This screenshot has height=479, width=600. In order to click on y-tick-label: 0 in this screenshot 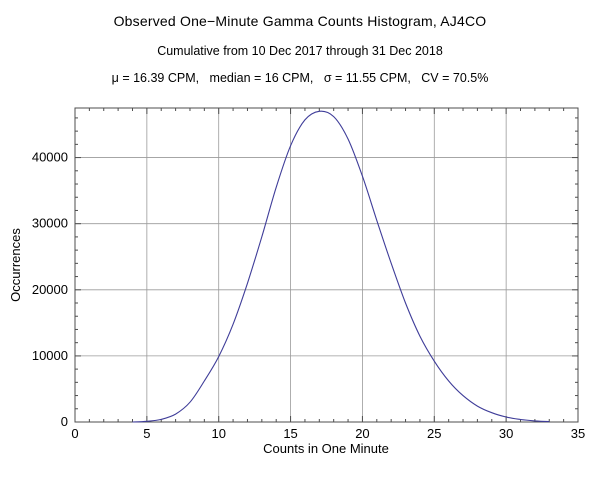, I will do `click(64, 421)`.